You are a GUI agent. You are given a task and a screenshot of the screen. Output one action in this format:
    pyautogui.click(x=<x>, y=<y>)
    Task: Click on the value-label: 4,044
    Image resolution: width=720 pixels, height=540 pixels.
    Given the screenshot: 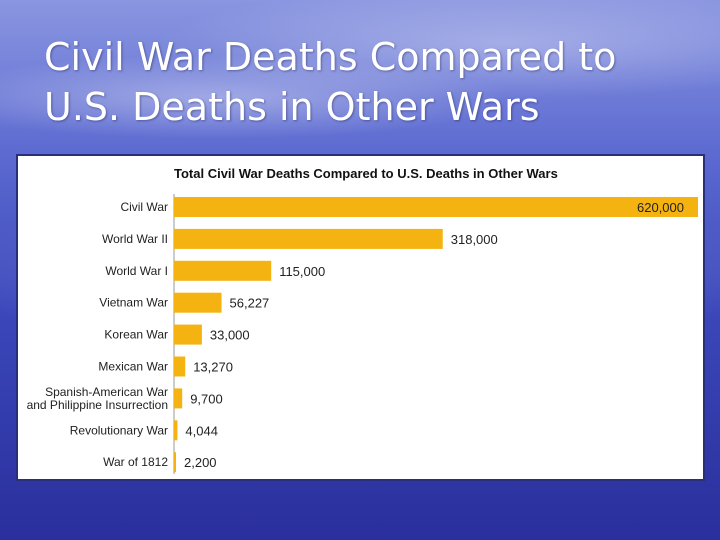 What is the action you would take?
    pyautogui.click(x=201, y=430)
    